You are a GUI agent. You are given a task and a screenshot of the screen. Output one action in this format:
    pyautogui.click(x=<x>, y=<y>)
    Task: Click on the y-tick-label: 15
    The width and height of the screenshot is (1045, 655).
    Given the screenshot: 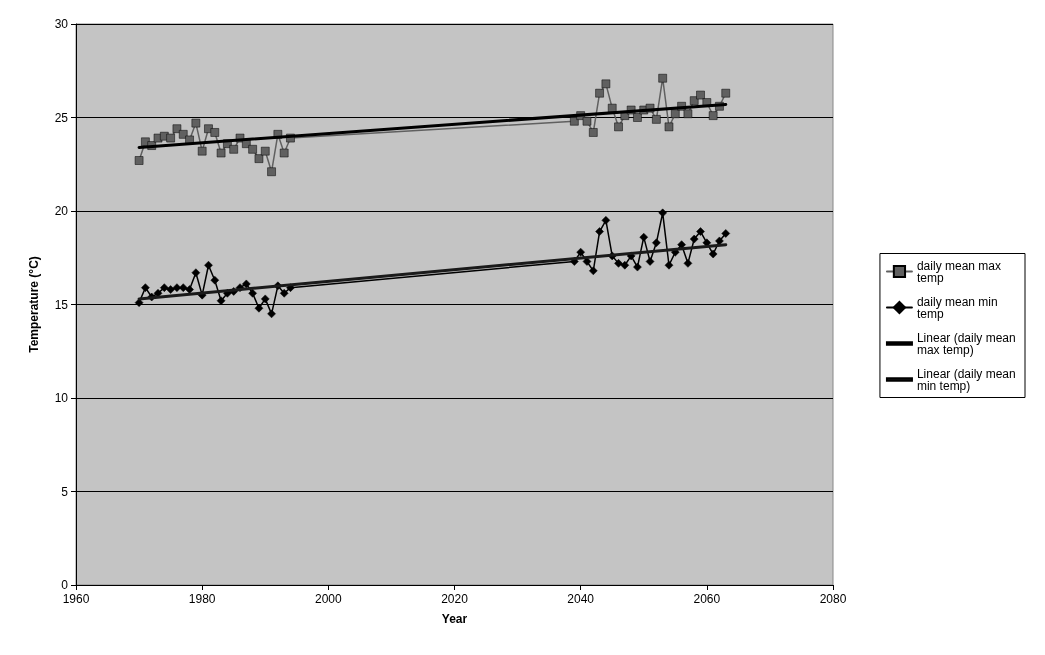 What is the action you would take?
    pyautogui.click(x=61, y=304)
    